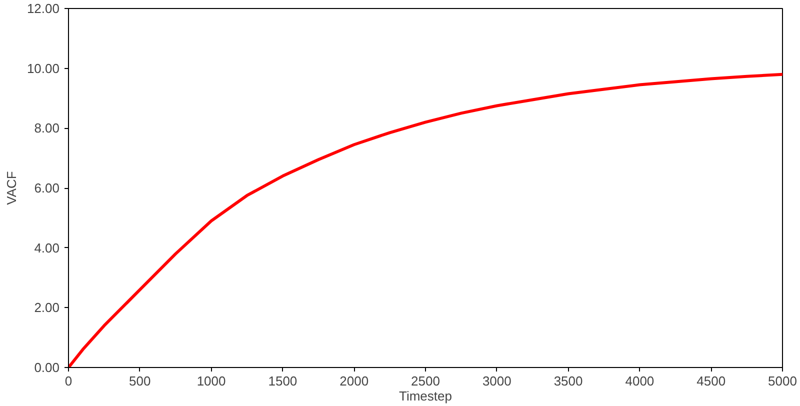  I want to click on x-axis-title: Timestep, so click(425, 396).